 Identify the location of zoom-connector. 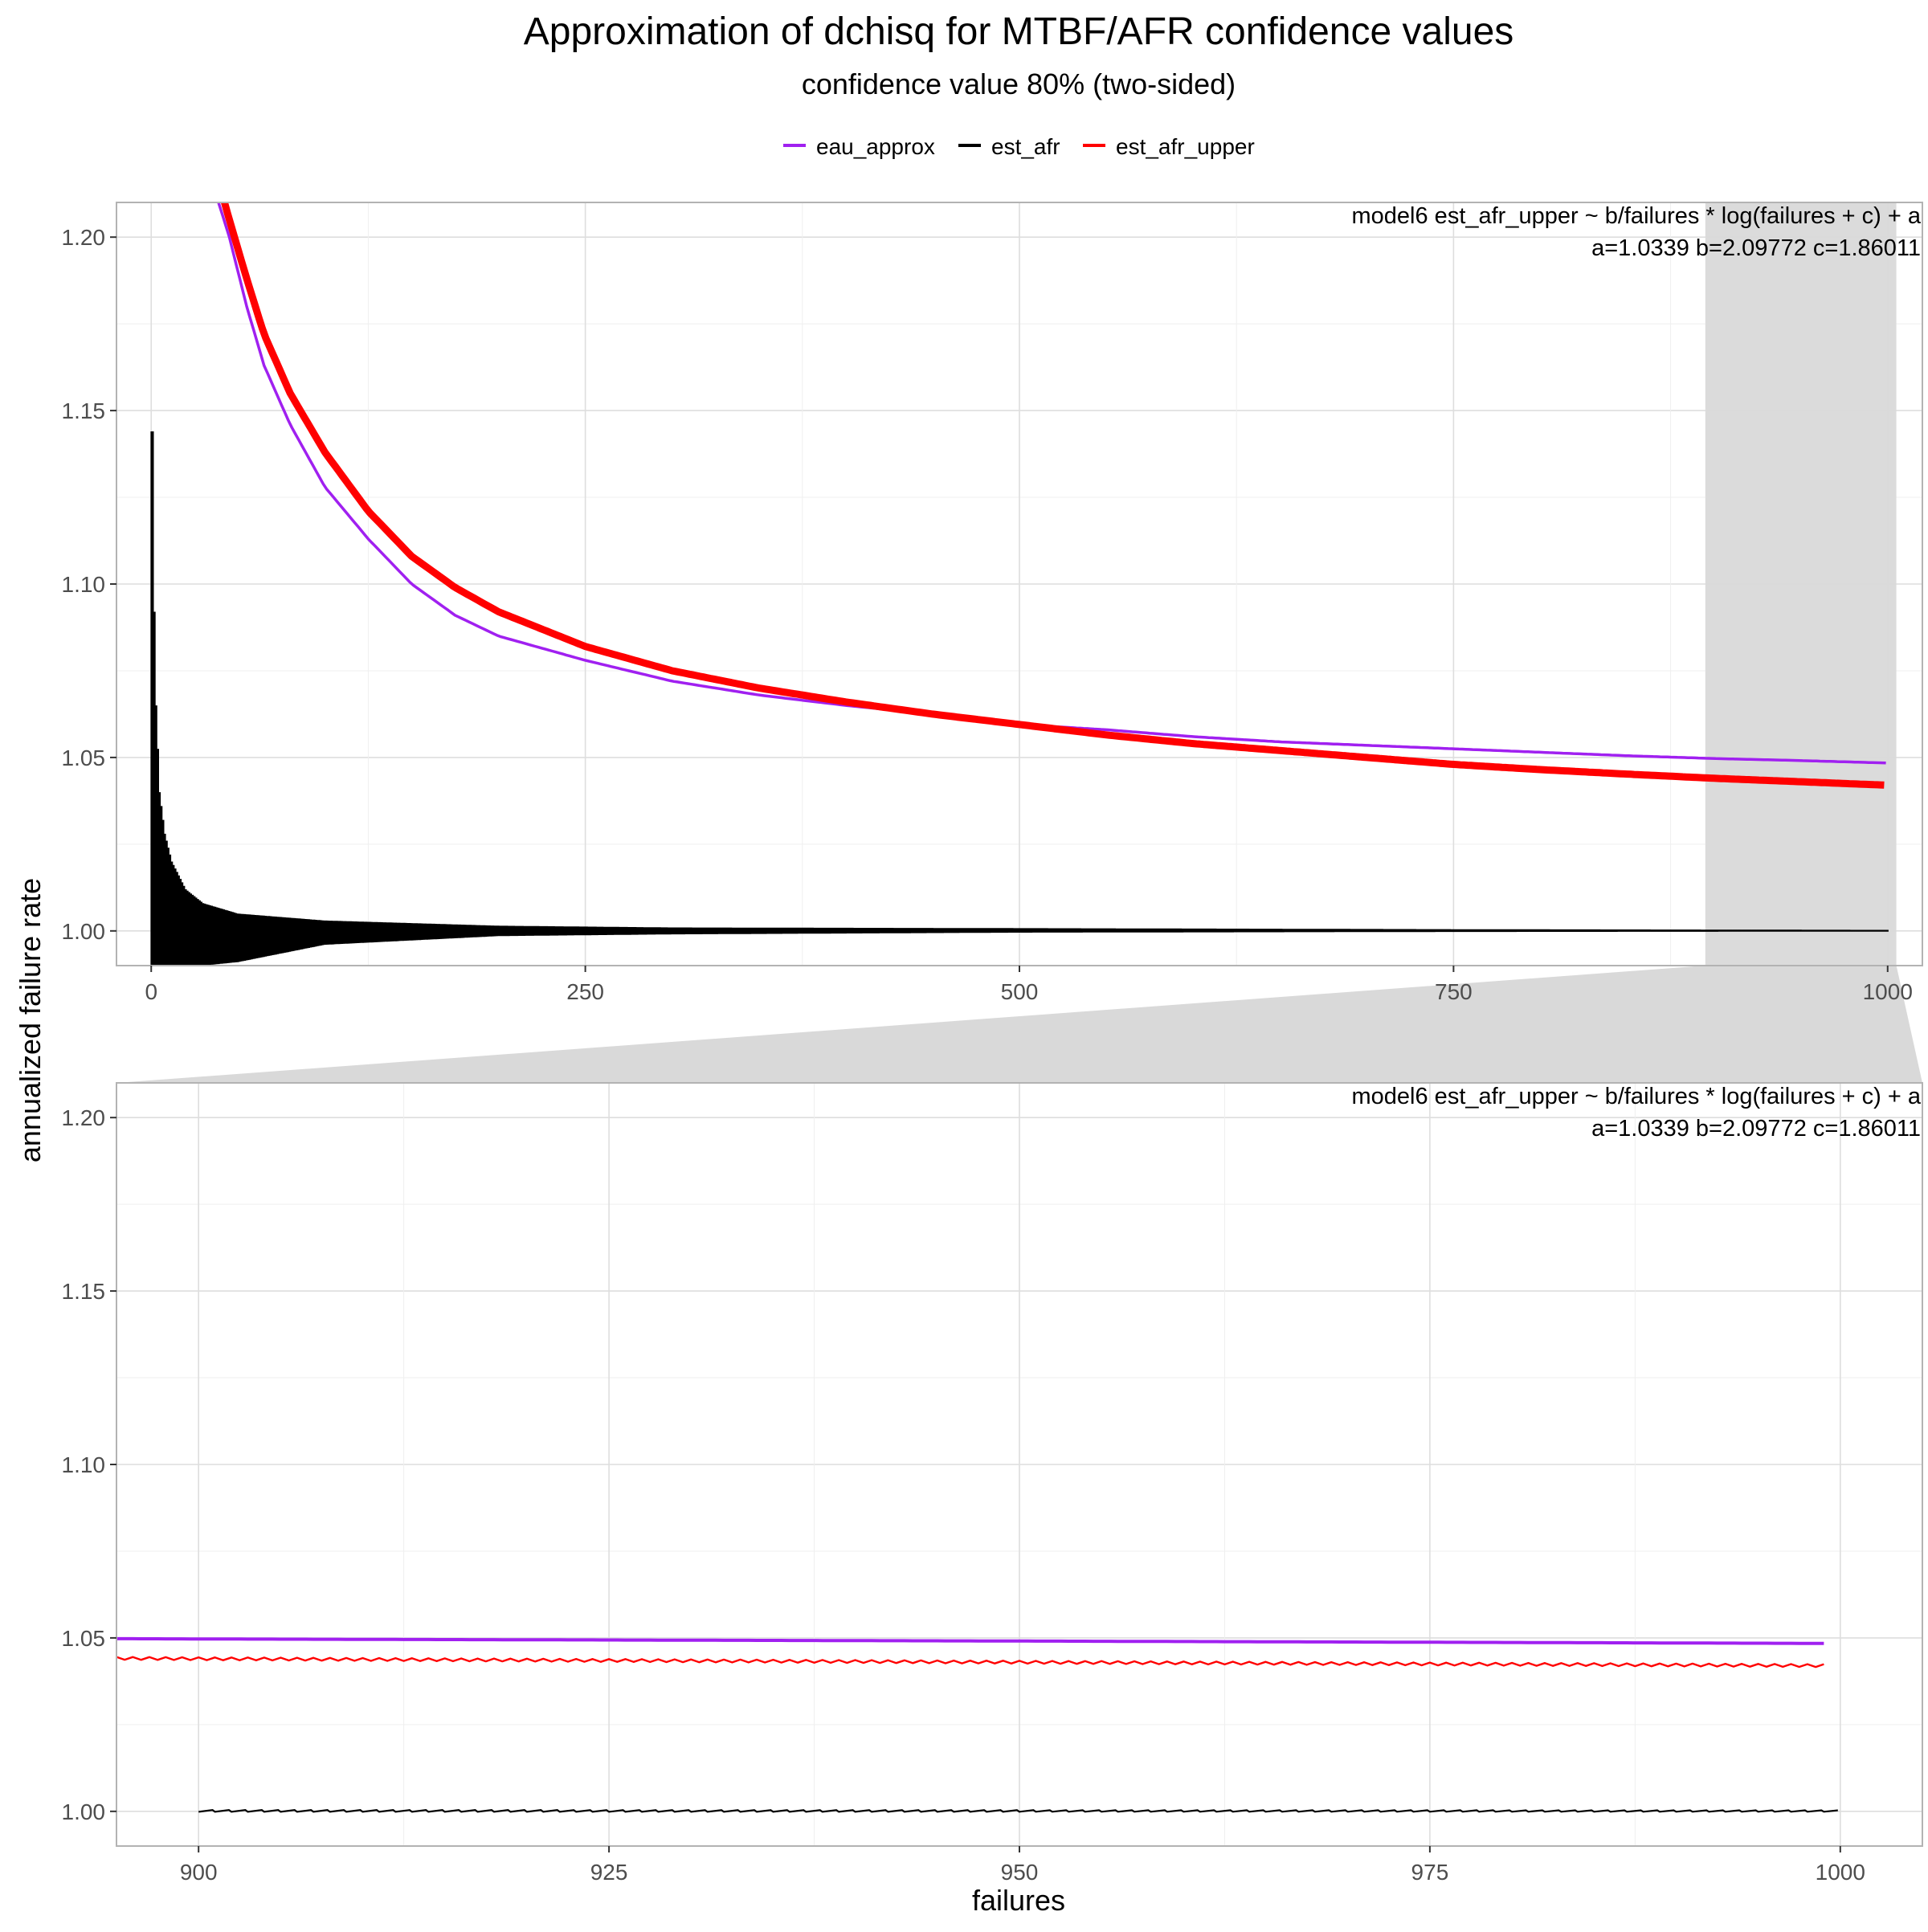
(1019, 1024).